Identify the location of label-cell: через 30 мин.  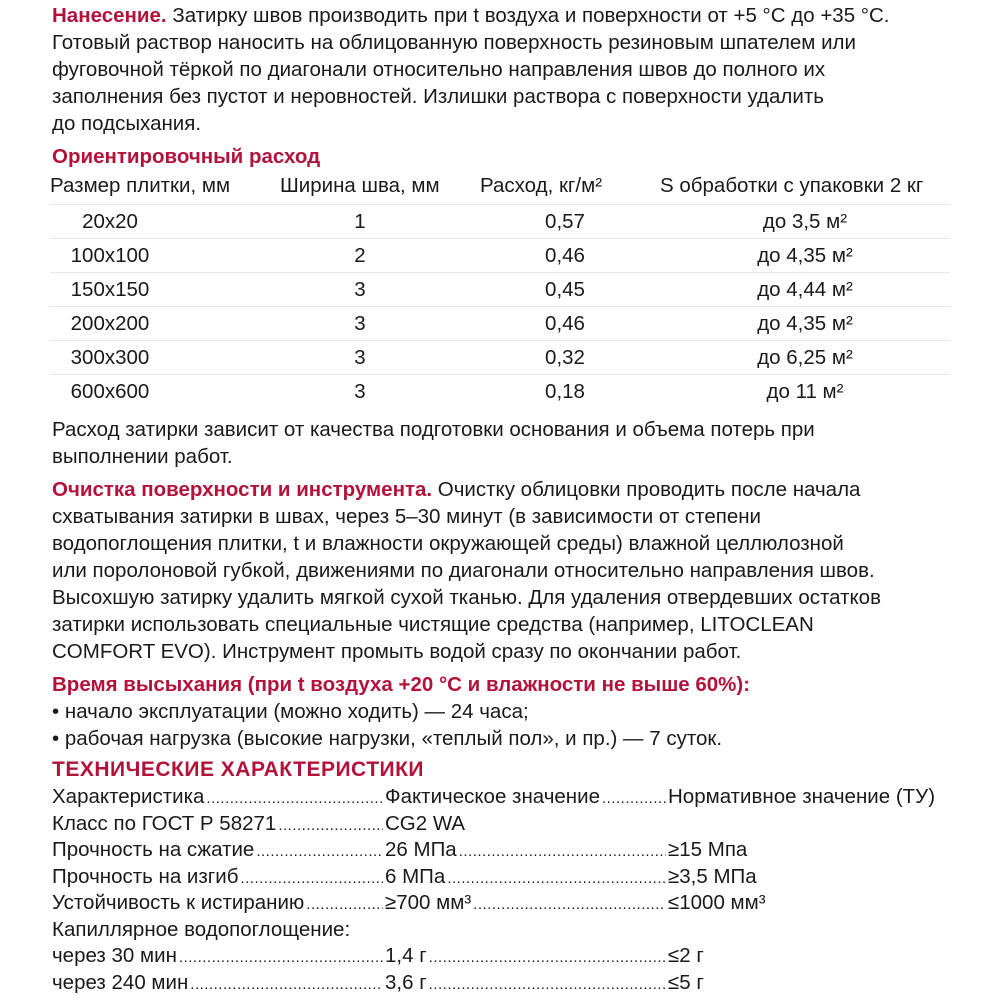
(218, 956).